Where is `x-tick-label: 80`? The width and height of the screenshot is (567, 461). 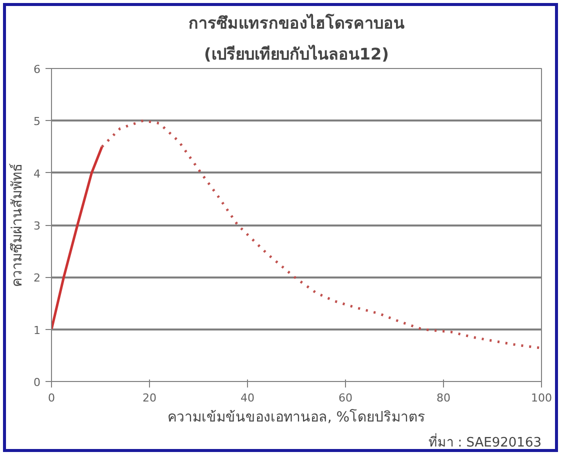 x-tick-label: 80 is located at coordinates (443, 398).